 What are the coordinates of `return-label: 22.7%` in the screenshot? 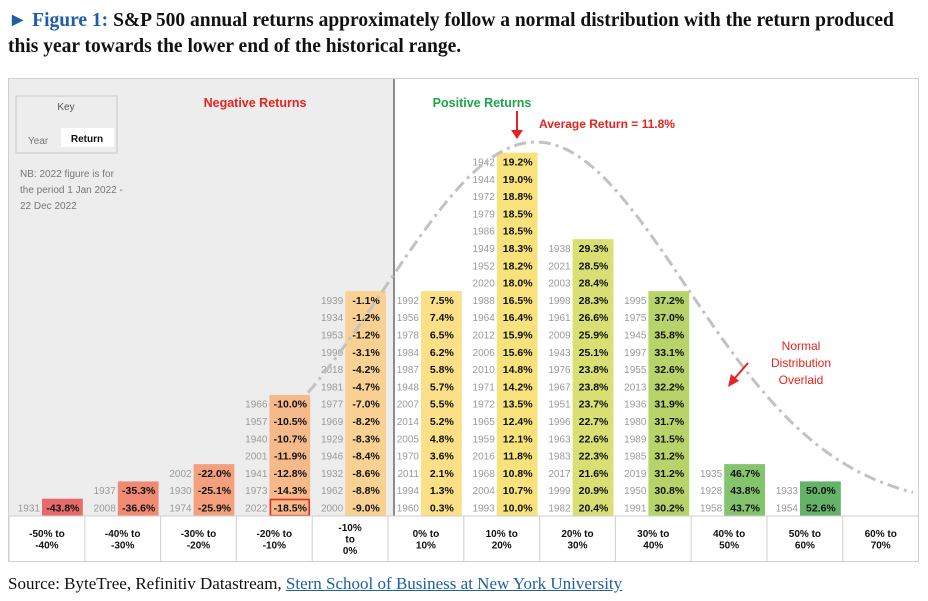 It's located at (594, 422).